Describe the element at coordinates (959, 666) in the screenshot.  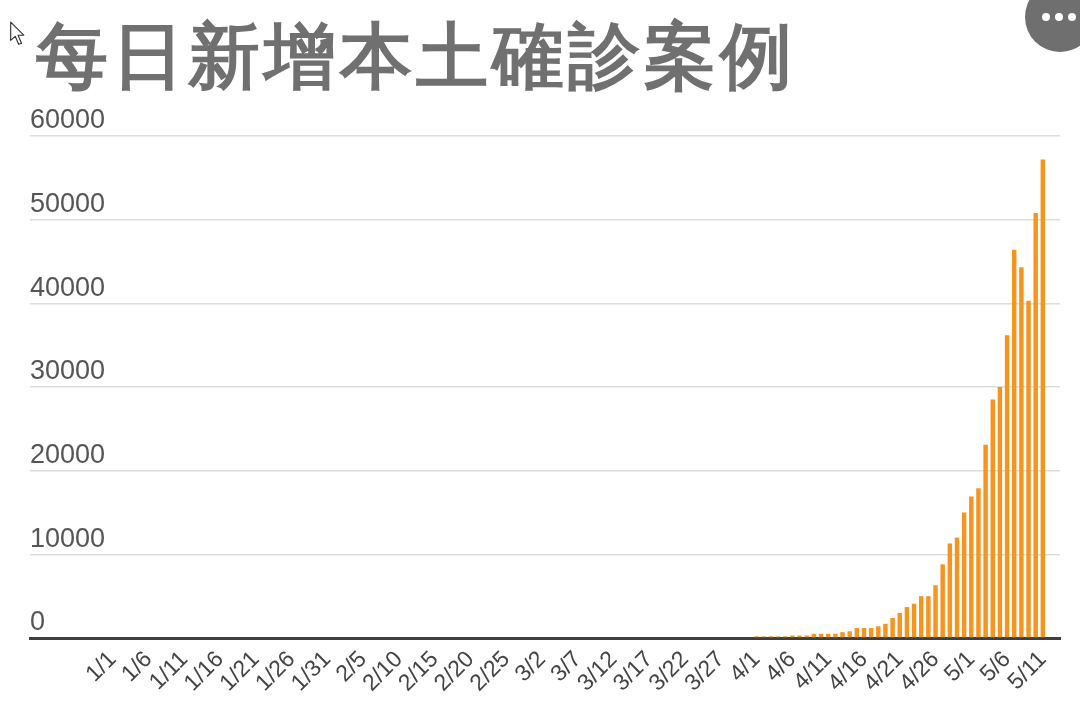
I see `x-tick-label: 5/1` at that location.